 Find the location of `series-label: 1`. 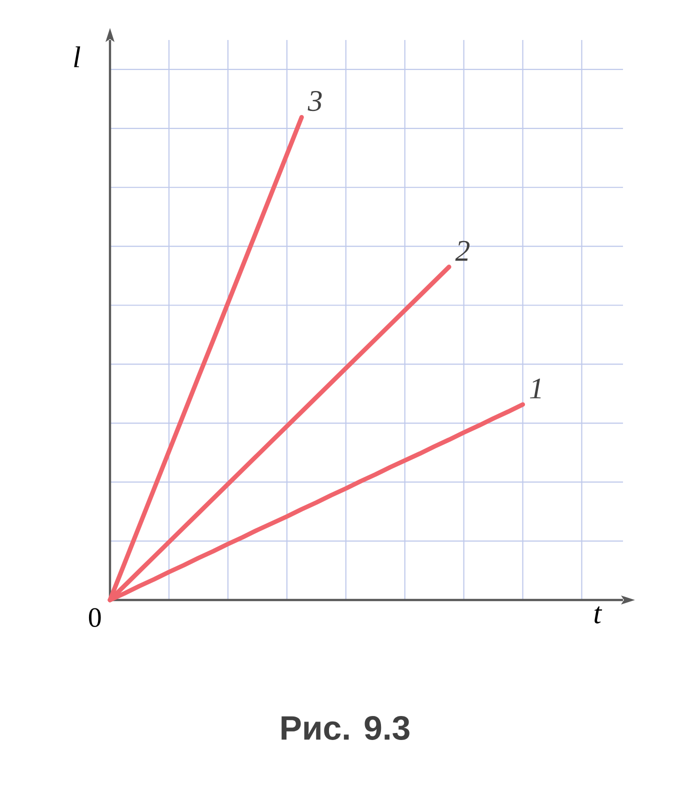

series-label: 1 is located at coordinates (535, 388).